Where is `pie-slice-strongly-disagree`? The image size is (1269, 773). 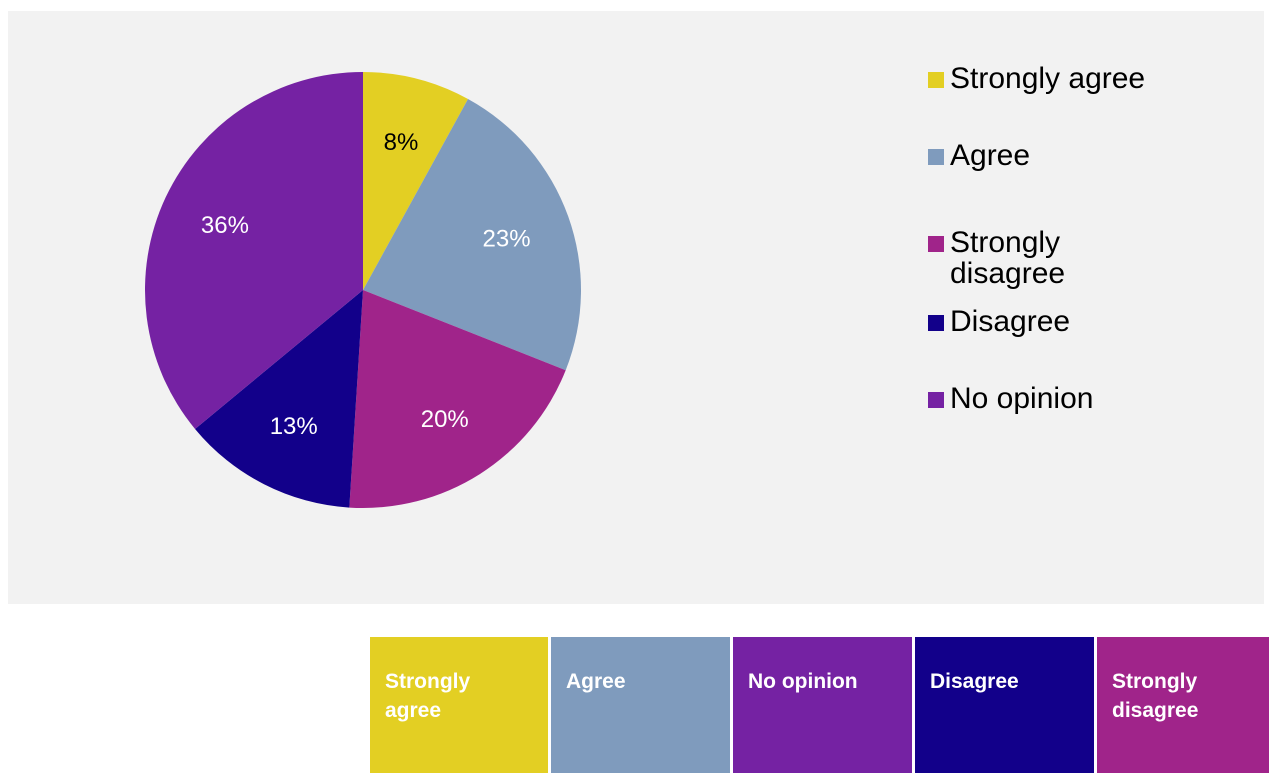 pie-slice-strongly-disagree is located at coordinates (457, 399).